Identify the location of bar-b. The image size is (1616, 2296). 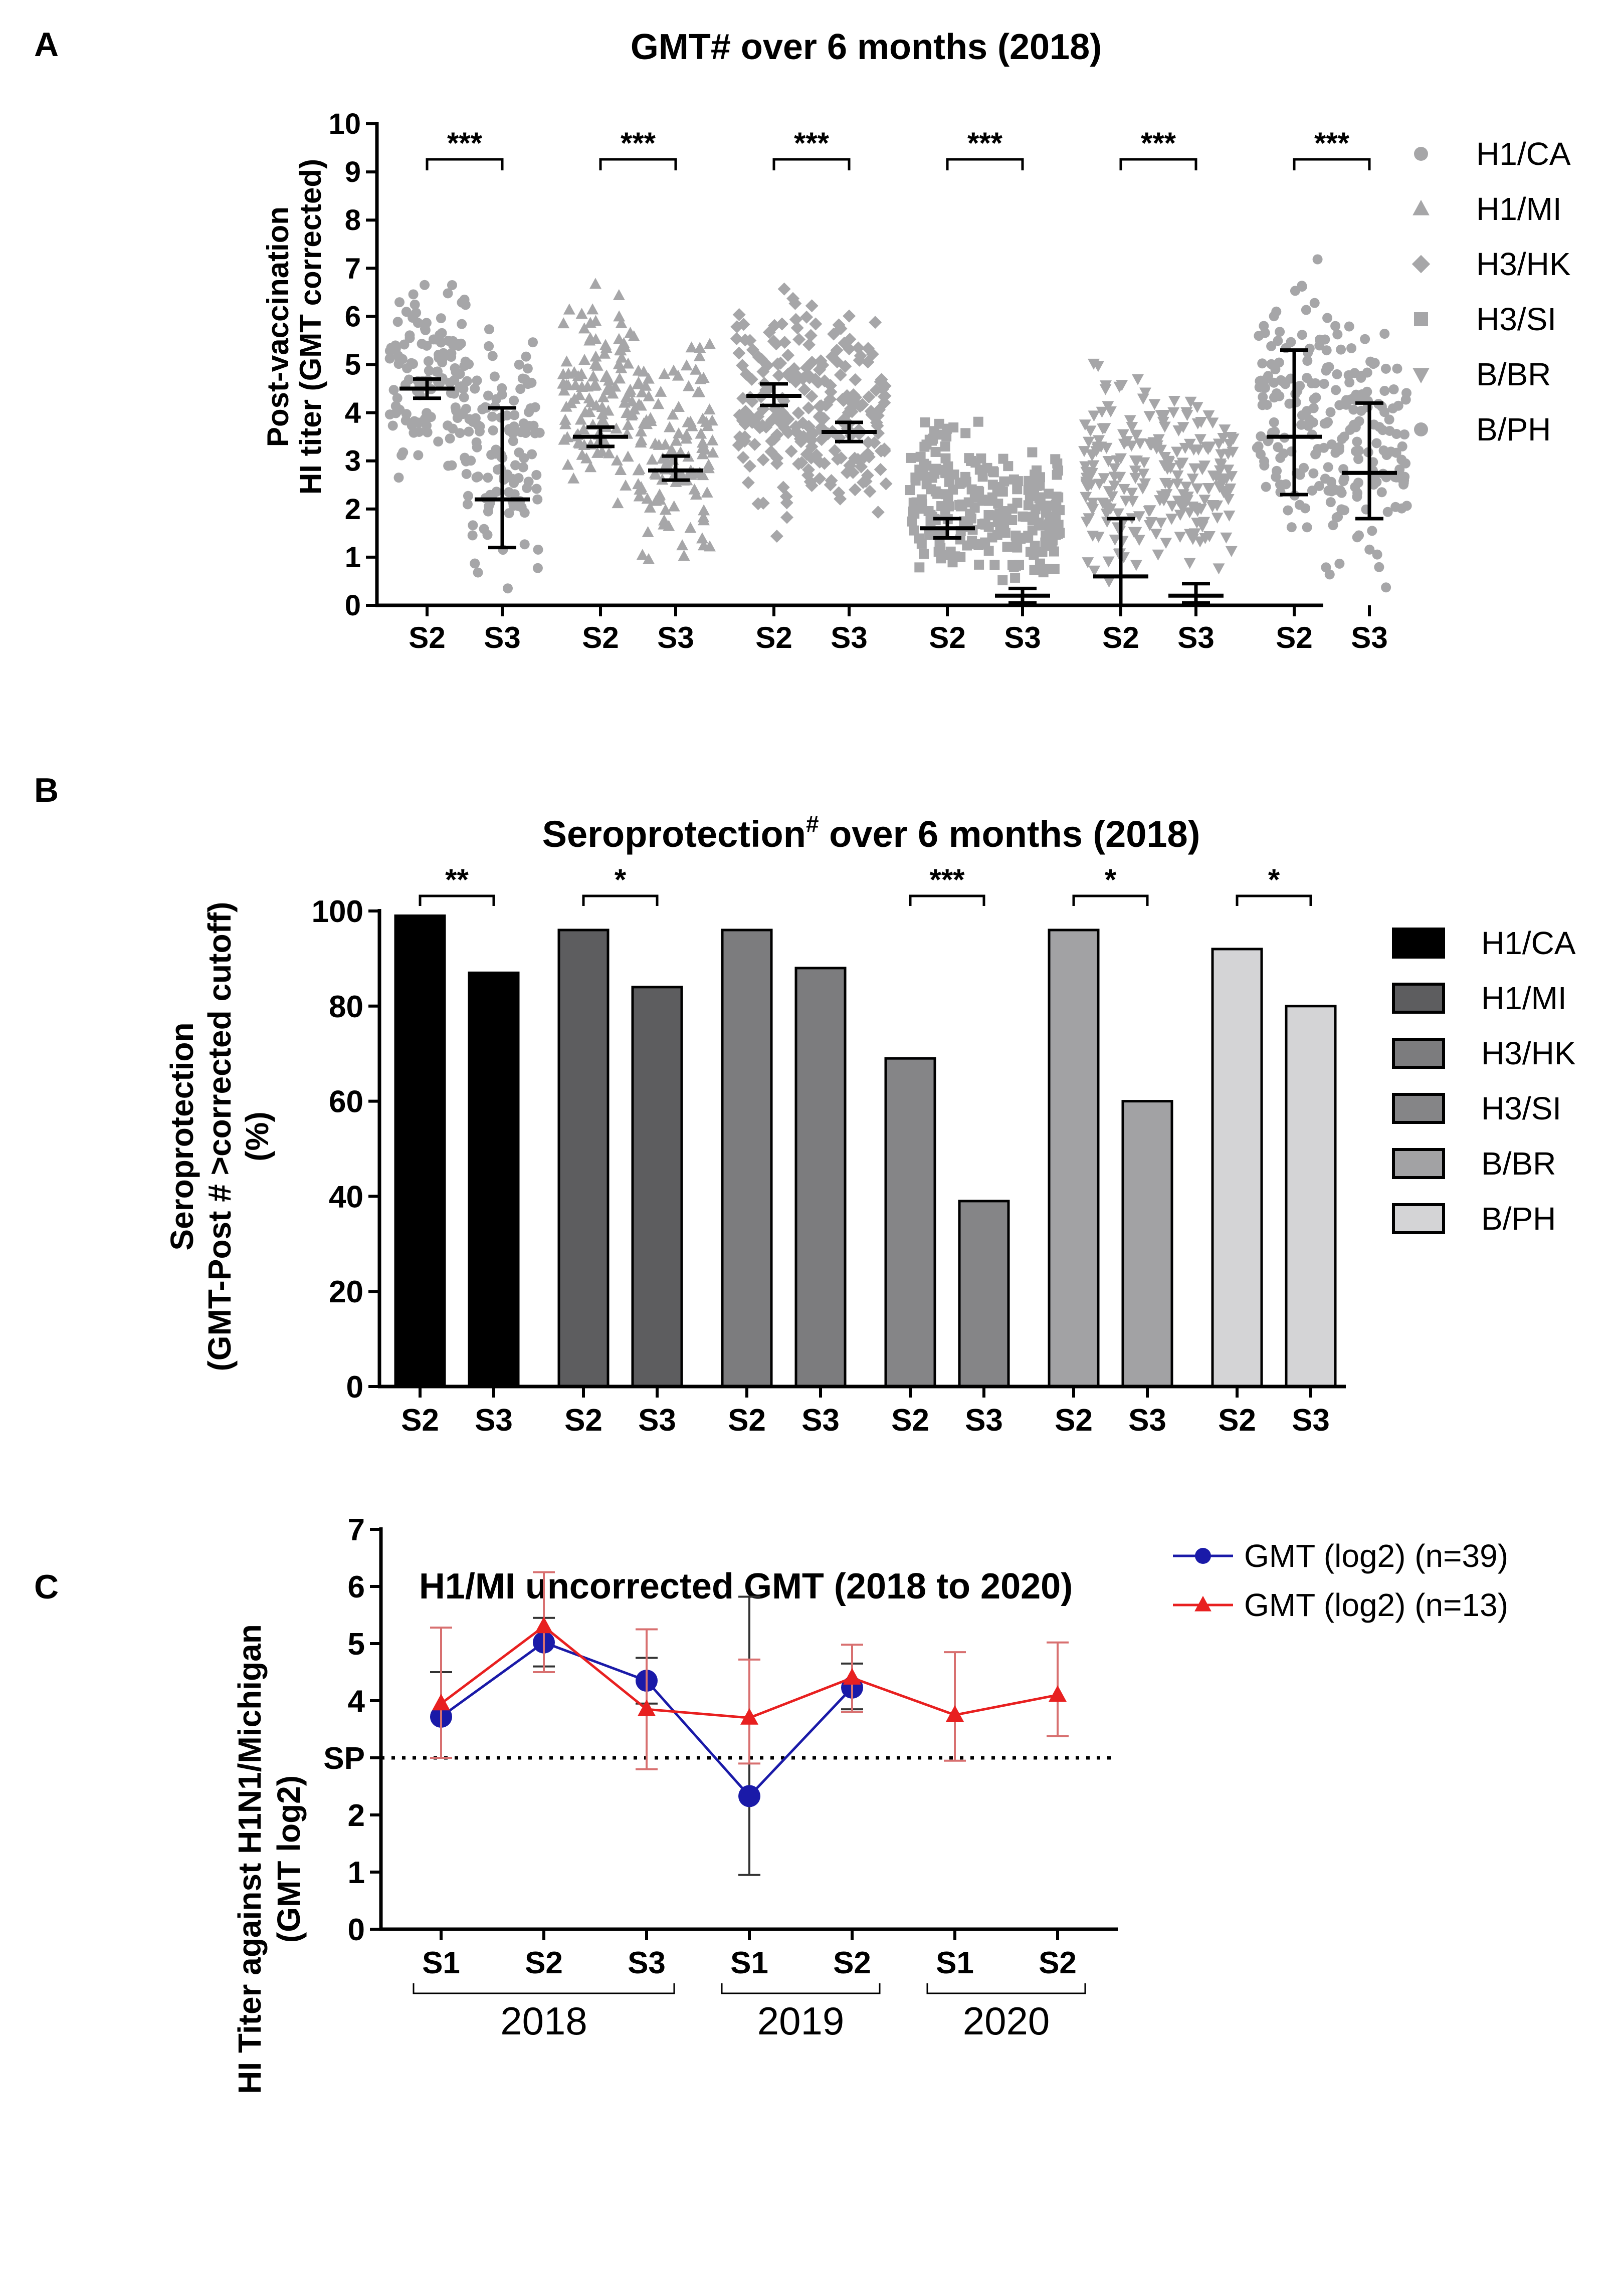
(1237, 1168).